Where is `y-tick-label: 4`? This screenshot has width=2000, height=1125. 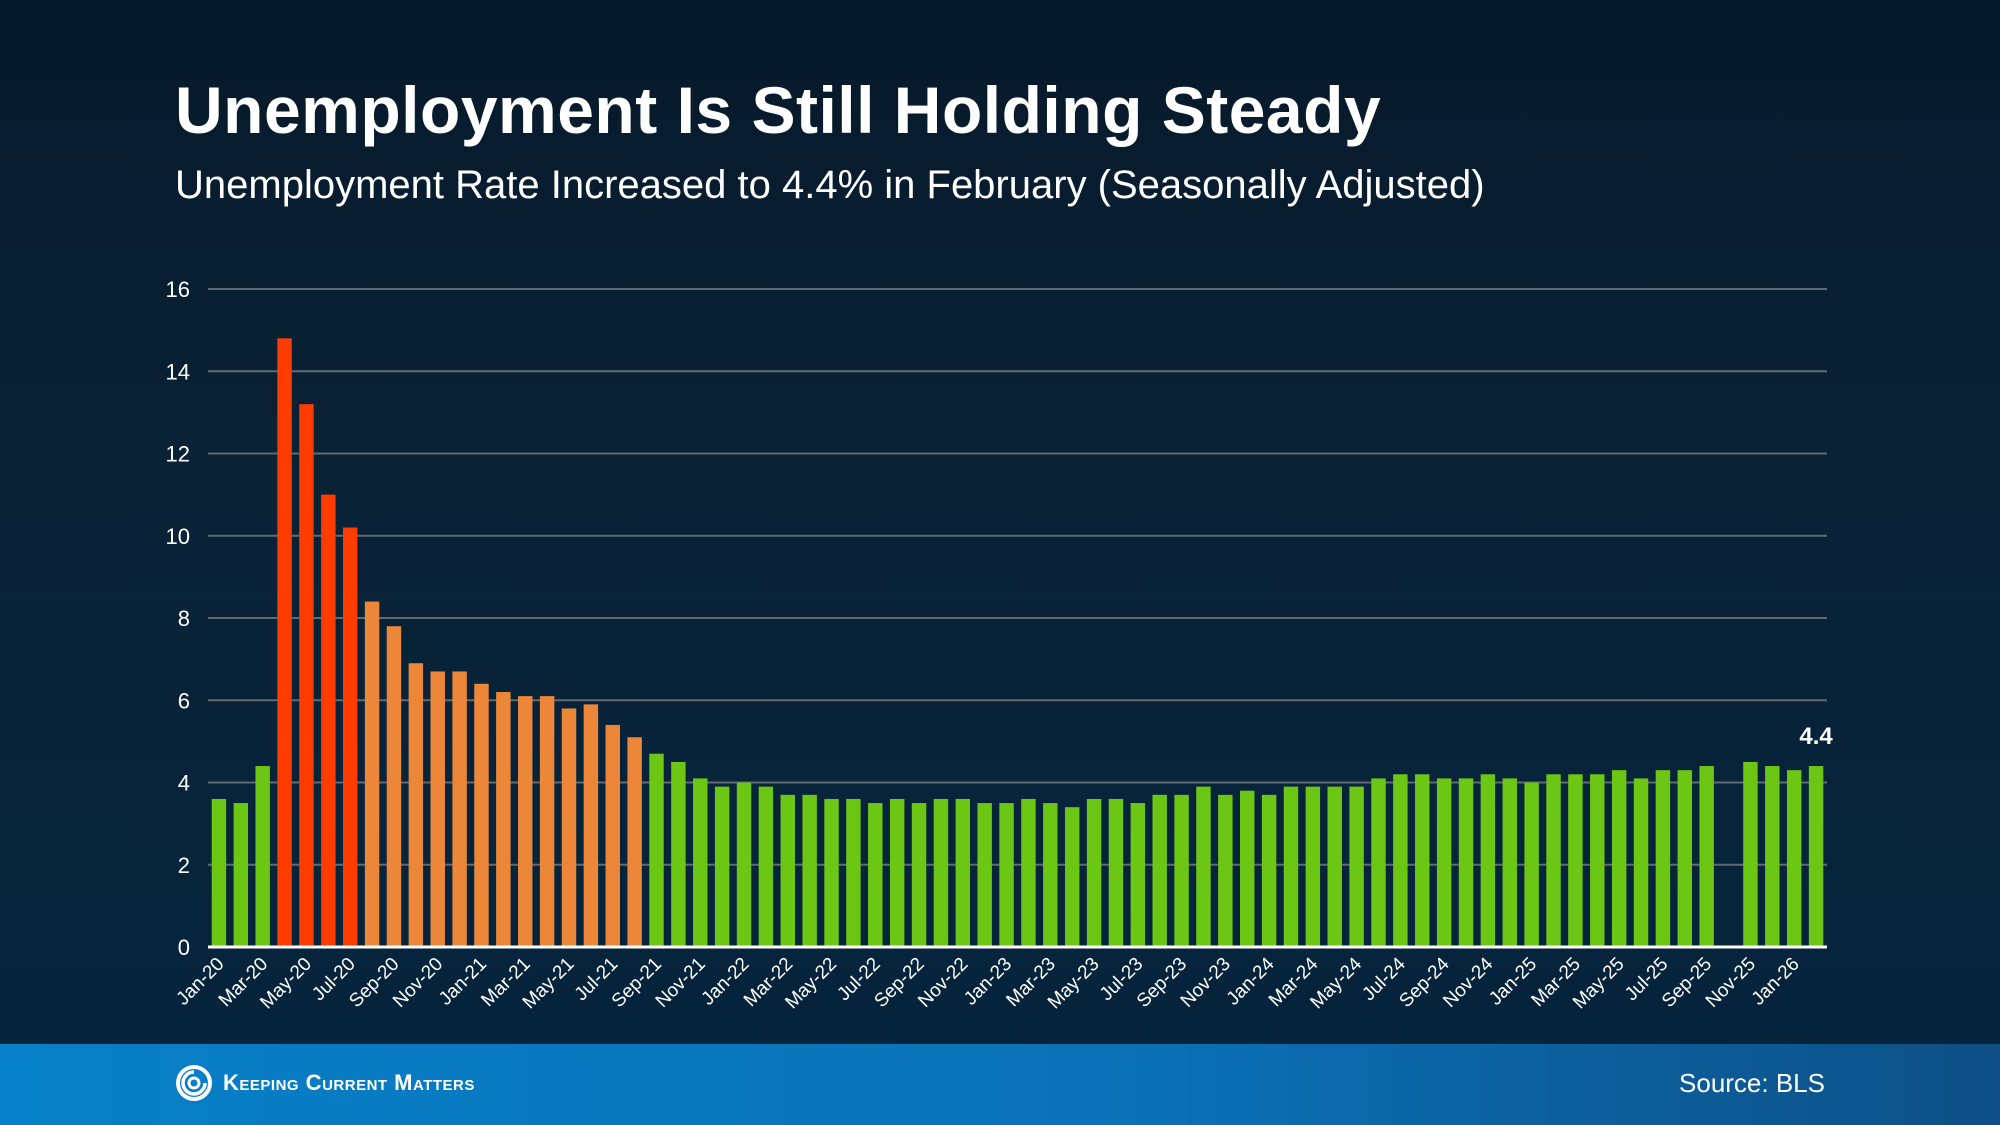 y-tick-label: 4 is located at coordinates (184, 783).